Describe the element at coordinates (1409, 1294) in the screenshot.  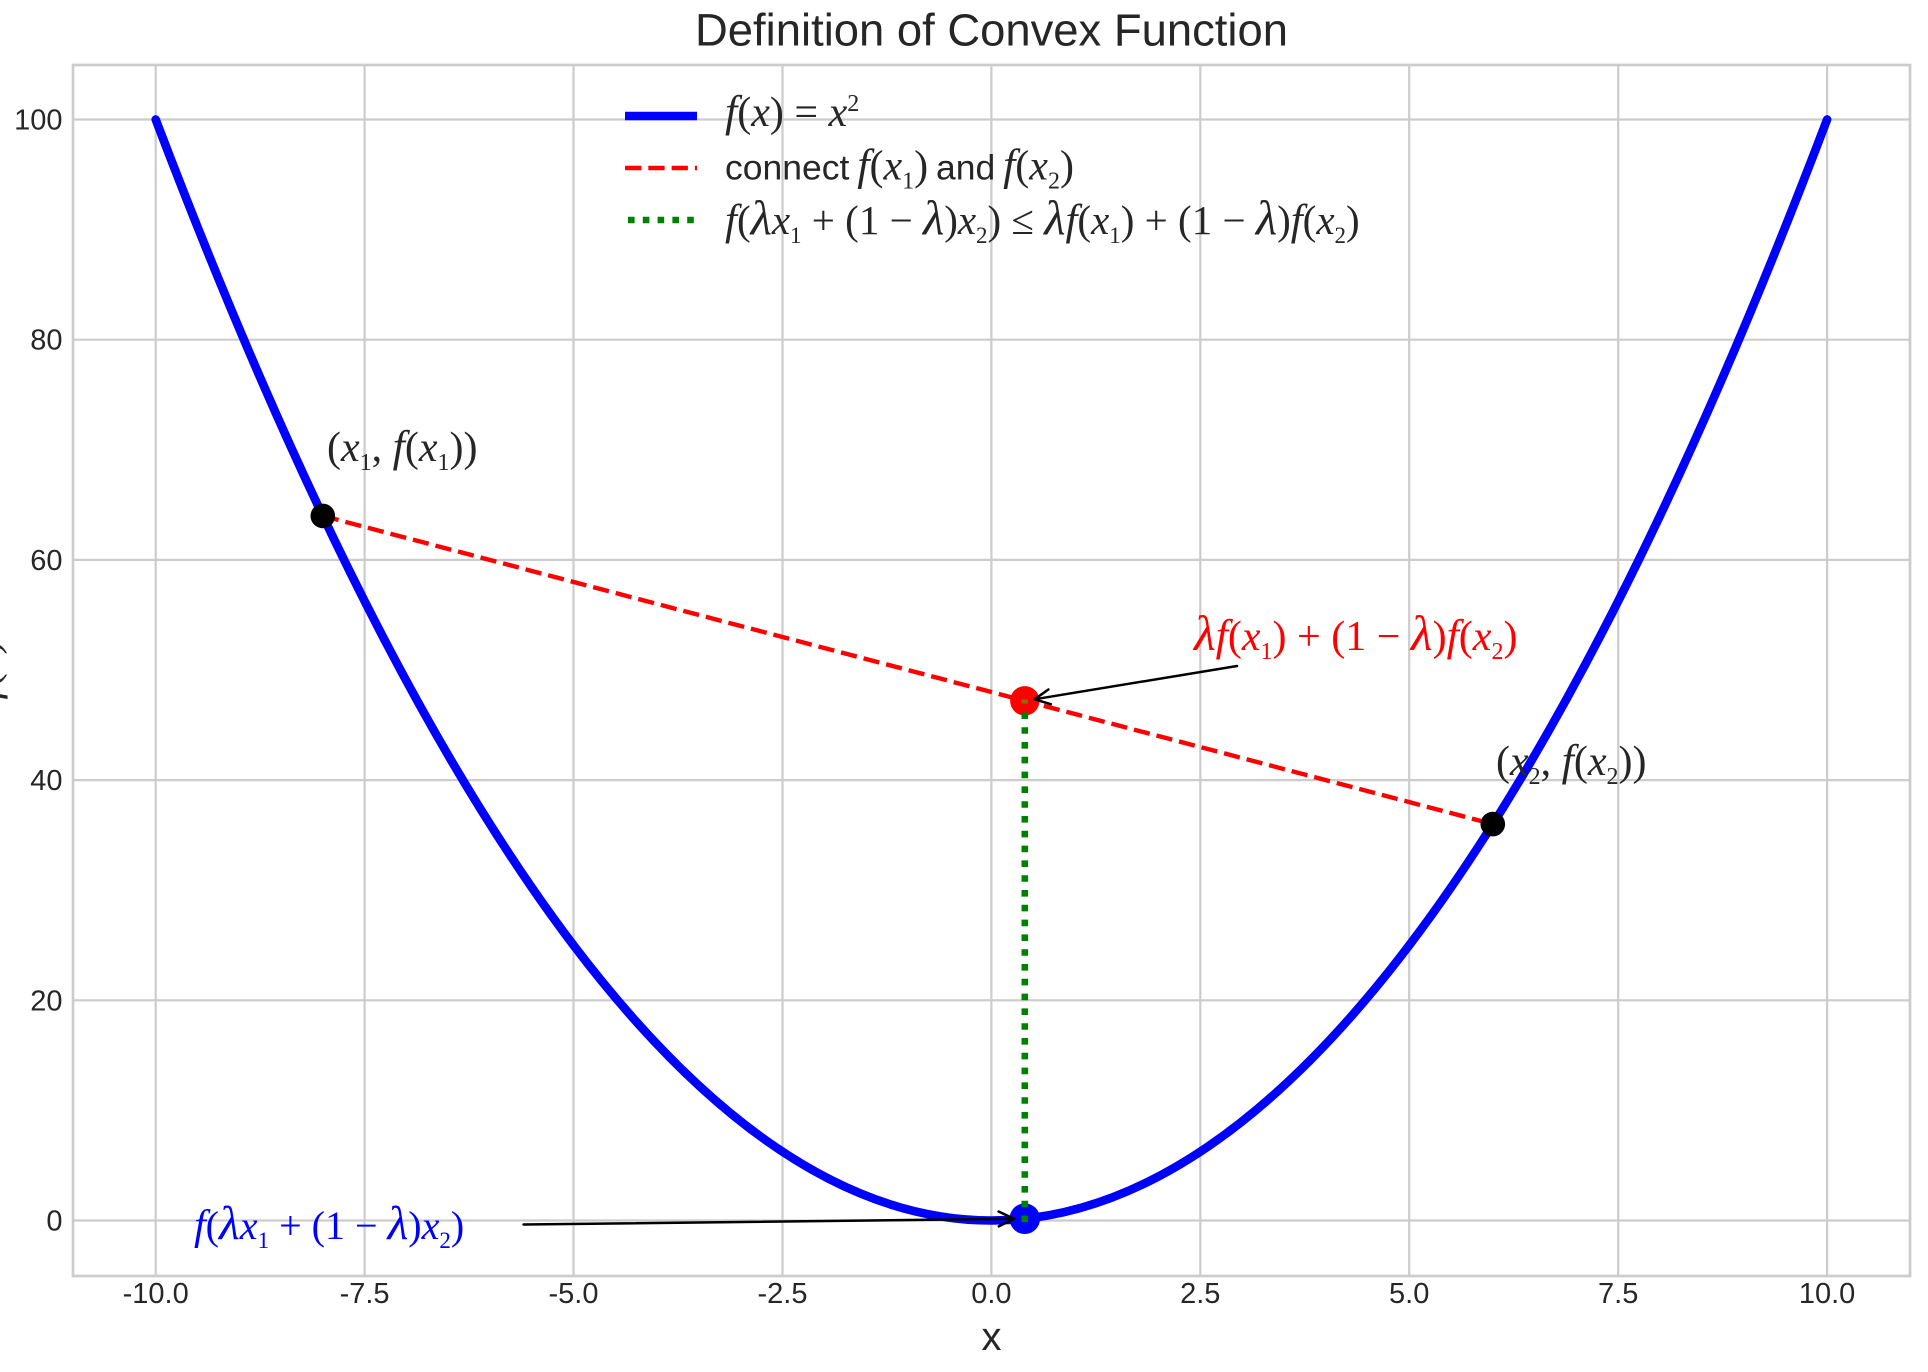
I see `svg-text: 5.0` at that location.